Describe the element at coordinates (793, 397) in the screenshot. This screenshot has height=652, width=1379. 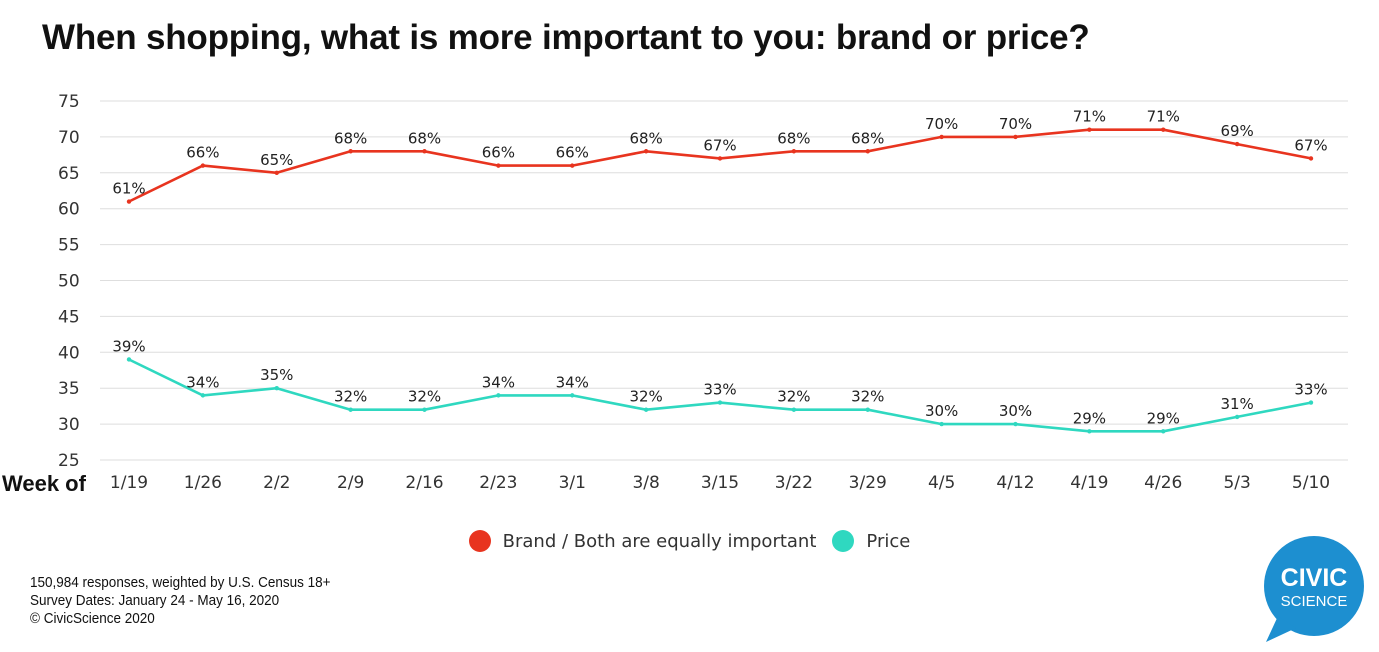
I see `data-label-price-9: 32%` at that location.